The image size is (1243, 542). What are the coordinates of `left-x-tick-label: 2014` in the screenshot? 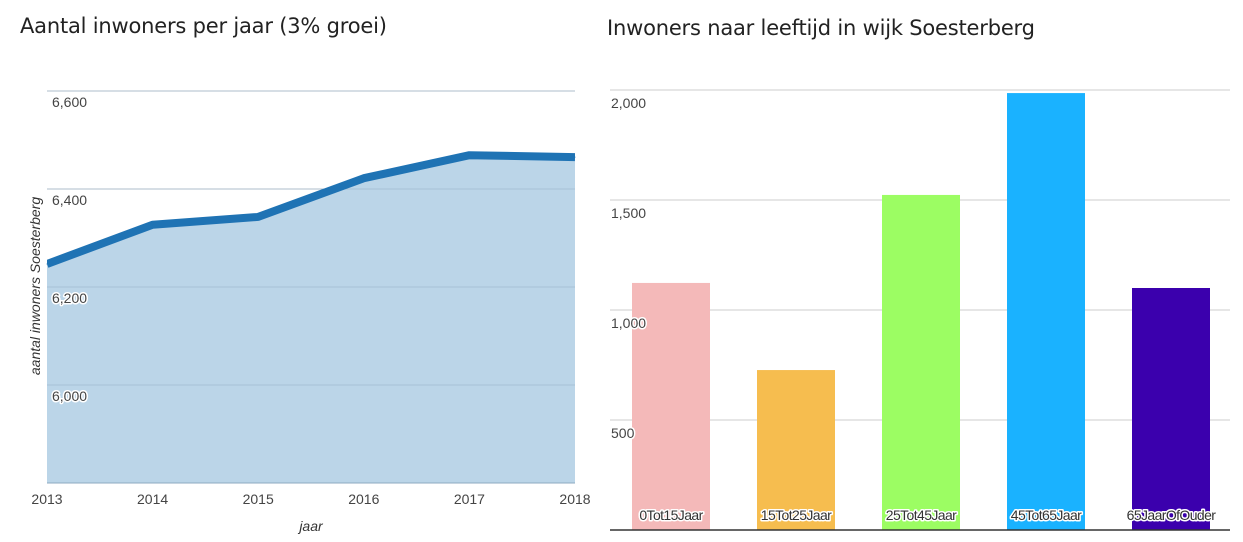 It's located at (152, 499).